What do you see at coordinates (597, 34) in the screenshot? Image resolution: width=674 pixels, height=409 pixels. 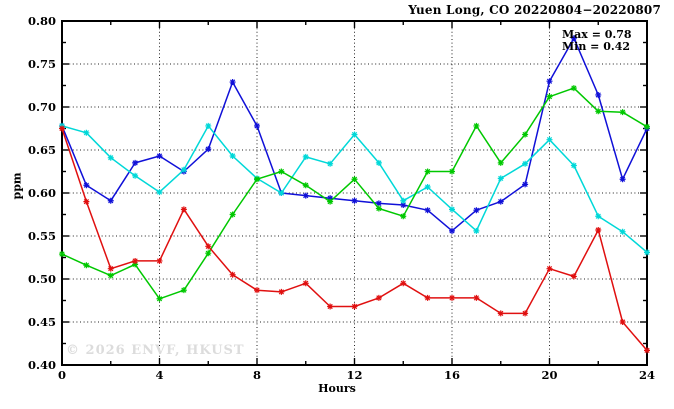 I see `max-annotation: Max = 0.78` at bounding box center [597, 34].